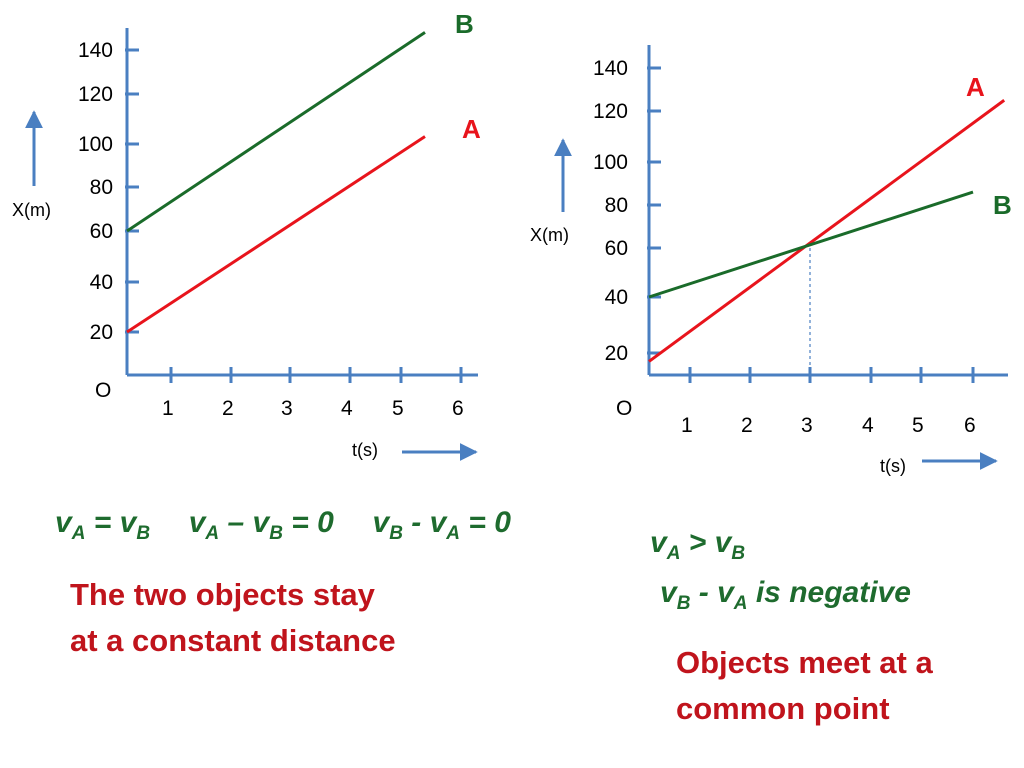 This screenshot has height=768, width=1024. What do you see at coordinates (804, 686) in the screenshot?
I see `right-conclusion: Objects meet at a common point` at bounding box center [804, 686].